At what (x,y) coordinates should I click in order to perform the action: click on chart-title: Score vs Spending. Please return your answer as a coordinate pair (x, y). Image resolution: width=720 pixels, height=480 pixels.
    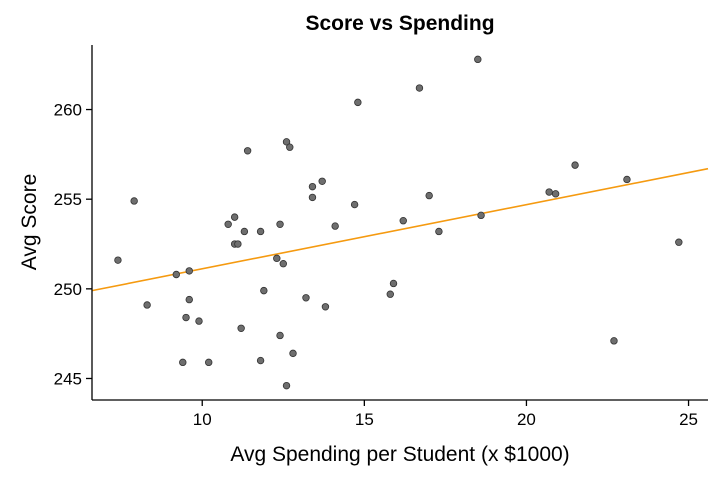
    Looking at the image, I should click on (399, 23).